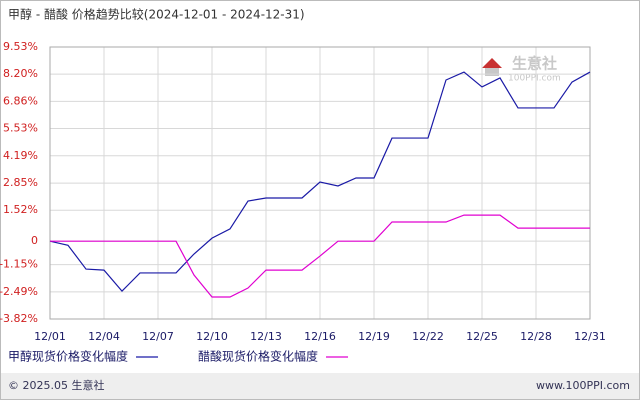 This screenshot has width=640, height=400. Describe the element at coordinates (104, 336) in the screenshot. I see `x-tick-label: 12/04` at that location.